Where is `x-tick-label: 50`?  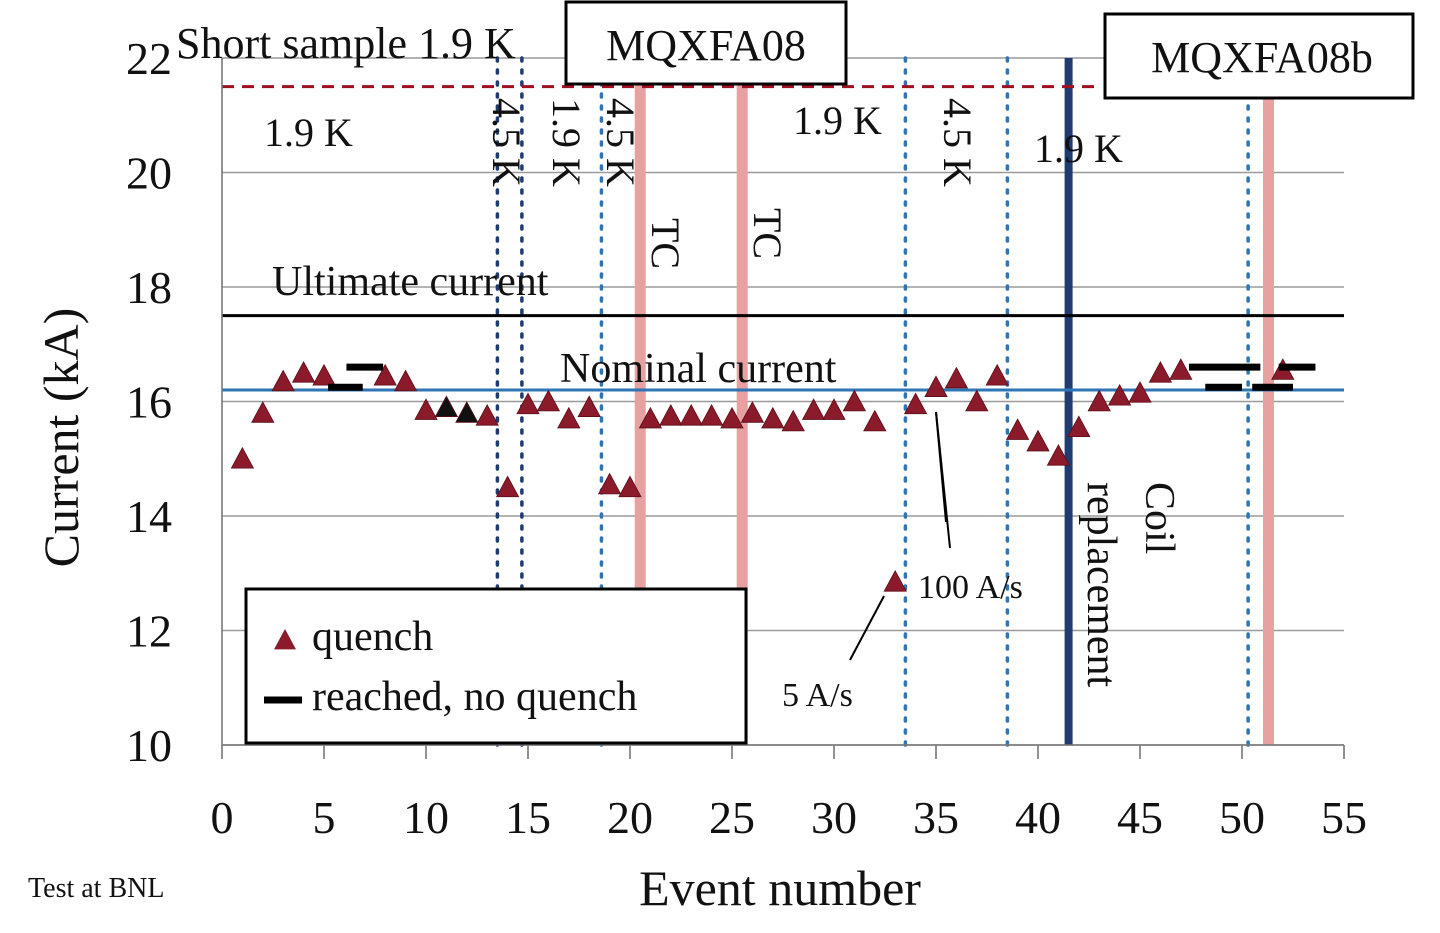 x-tick-label: 50 is located at coordinates (1242, 817).